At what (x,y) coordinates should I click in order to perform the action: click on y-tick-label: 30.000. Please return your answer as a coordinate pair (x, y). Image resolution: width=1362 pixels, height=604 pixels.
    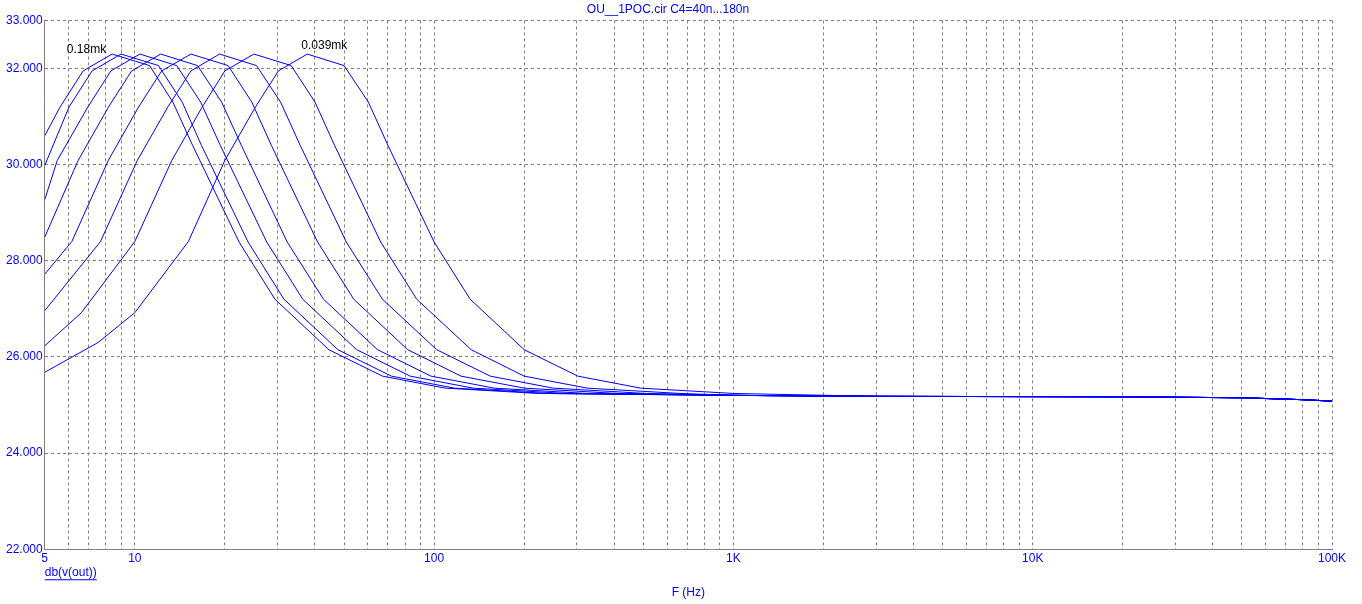
    Looking at the image, I should click on (25, 163).